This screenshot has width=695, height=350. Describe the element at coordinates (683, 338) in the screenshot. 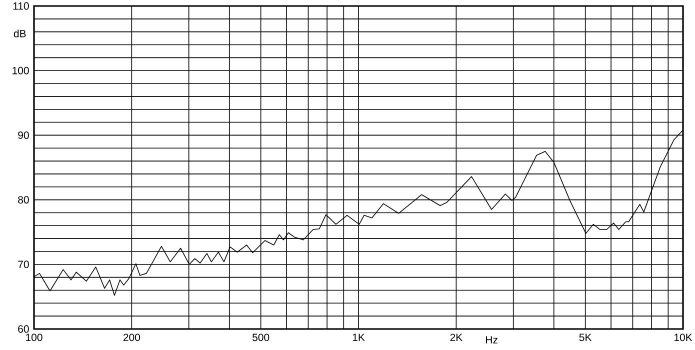

I see `x-tick-label: 10K` at that location.